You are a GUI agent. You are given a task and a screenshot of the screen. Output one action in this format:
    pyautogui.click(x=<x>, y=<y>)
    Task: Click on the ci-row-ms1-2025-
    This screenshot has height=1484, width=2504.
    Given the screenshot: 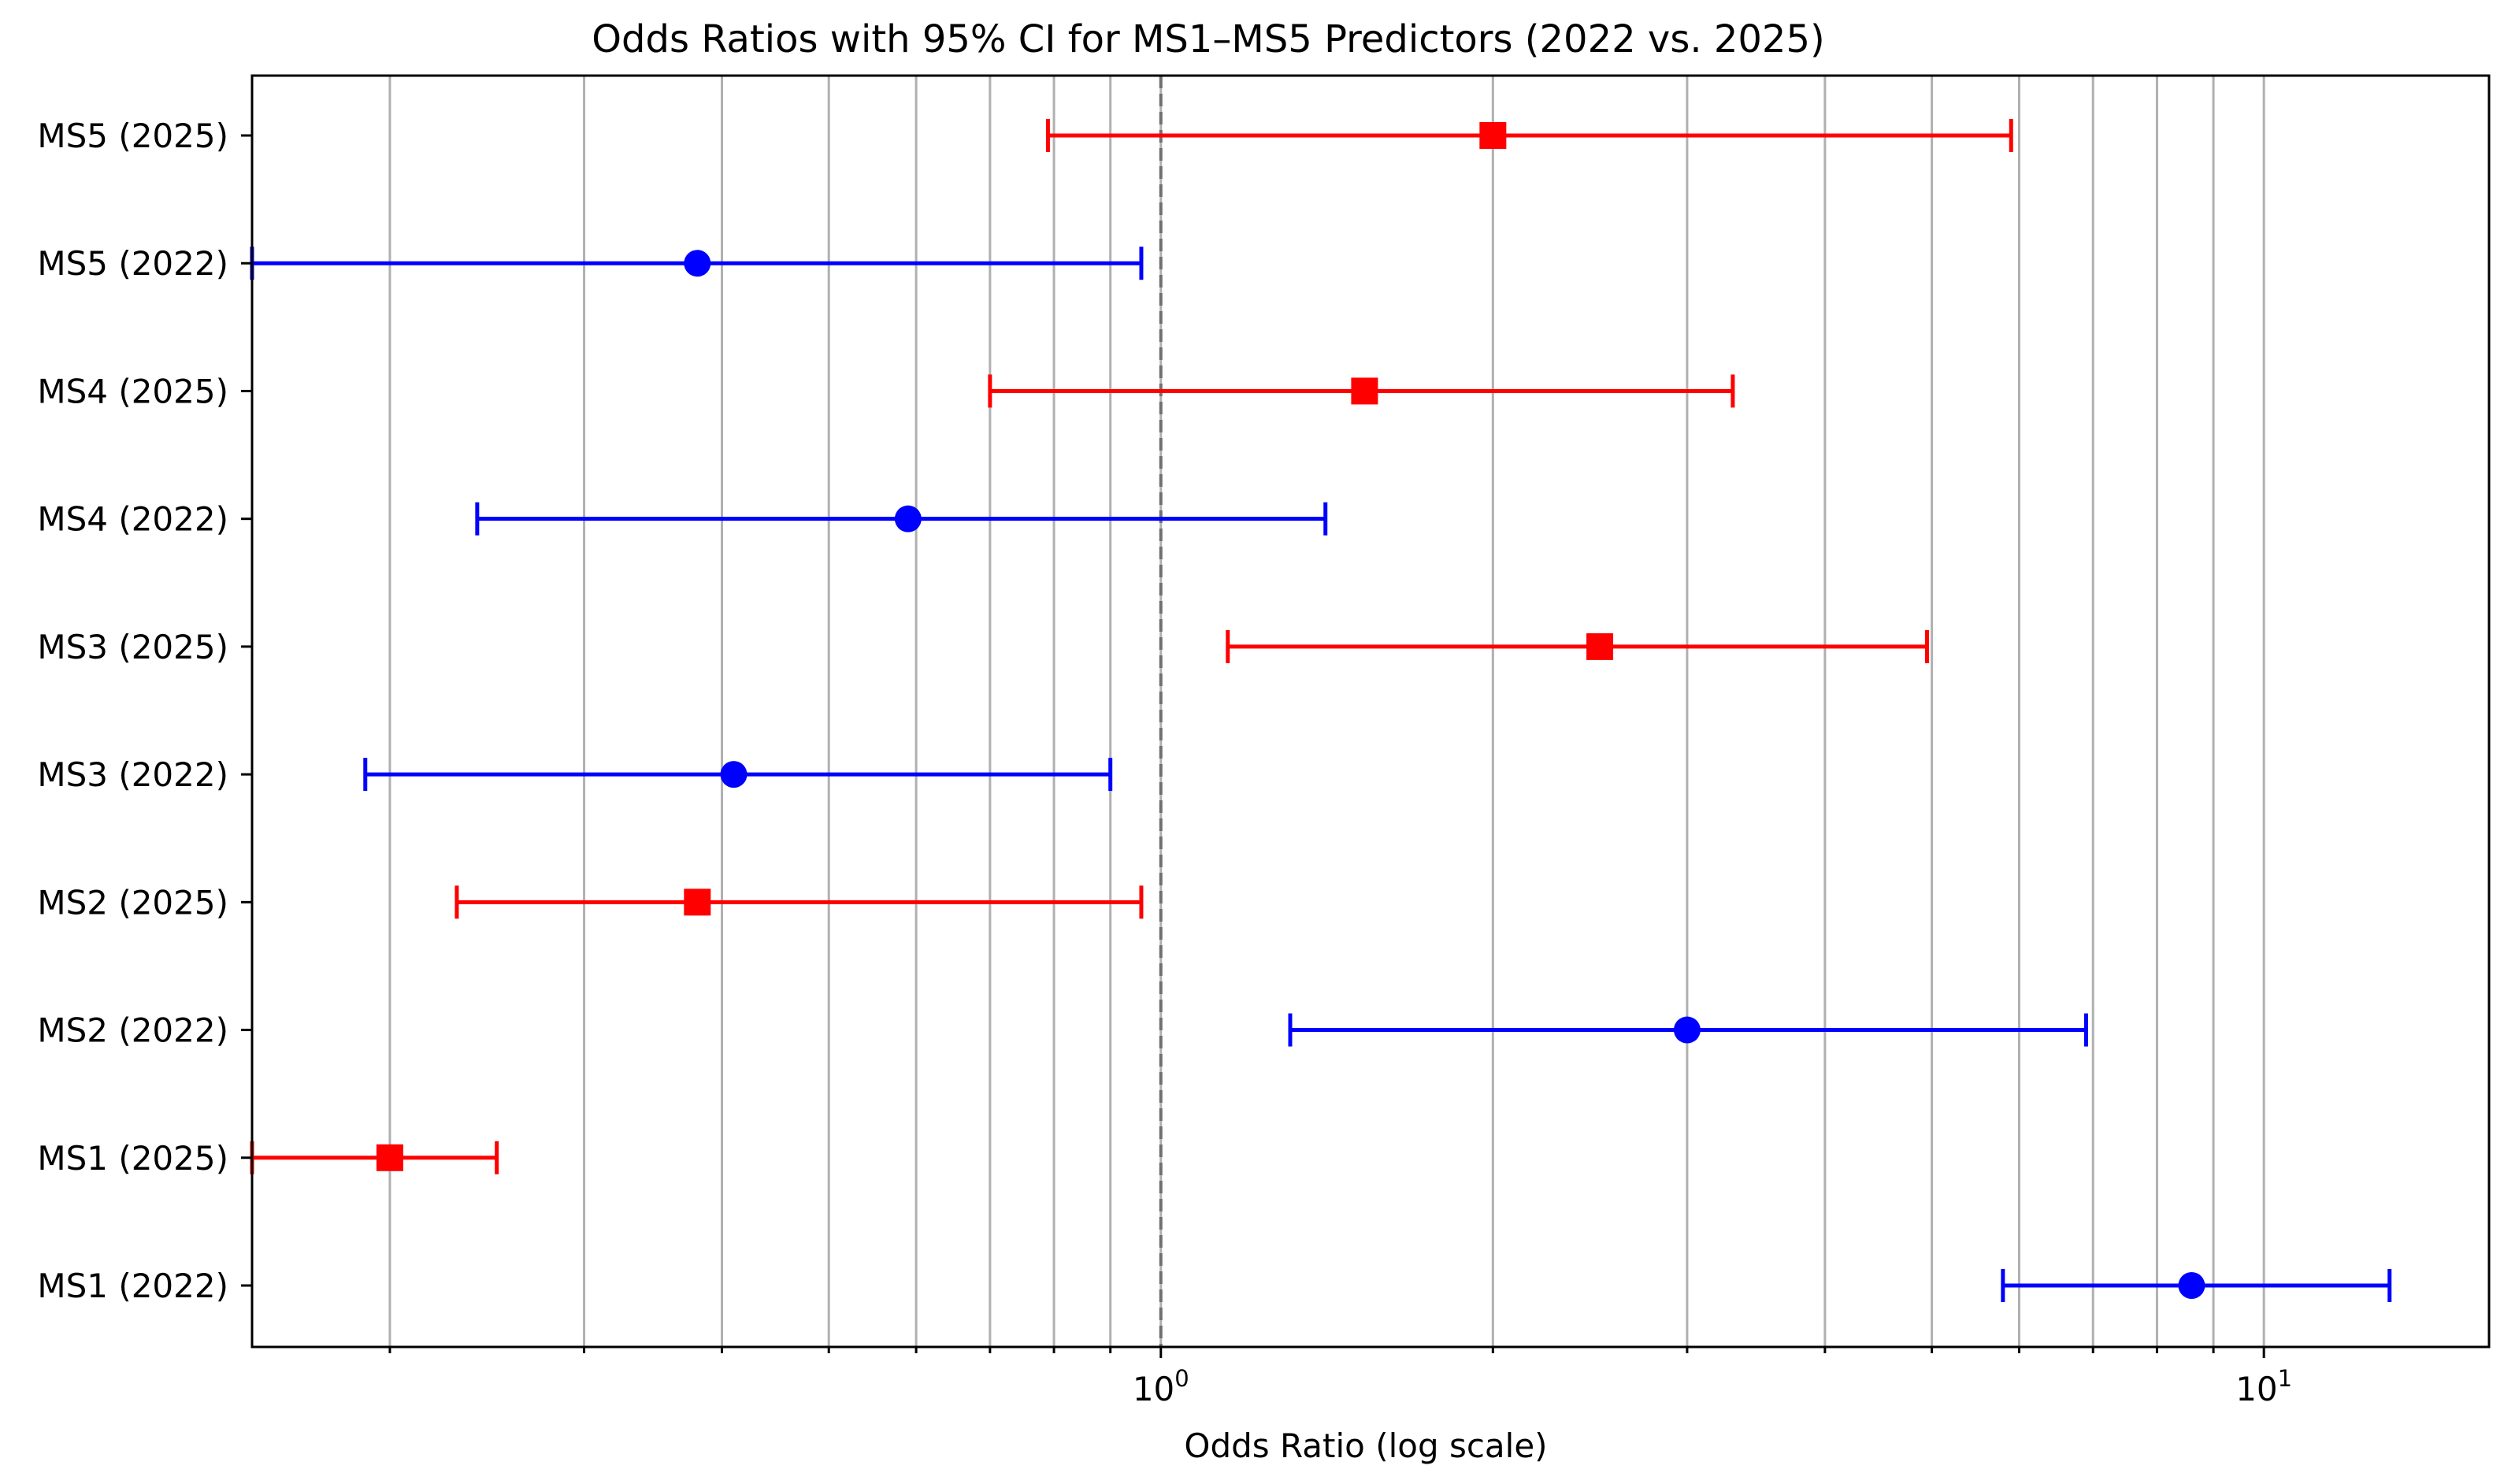 What is the action you would take?
    pyautogui.click(x=374, y=1158)
    